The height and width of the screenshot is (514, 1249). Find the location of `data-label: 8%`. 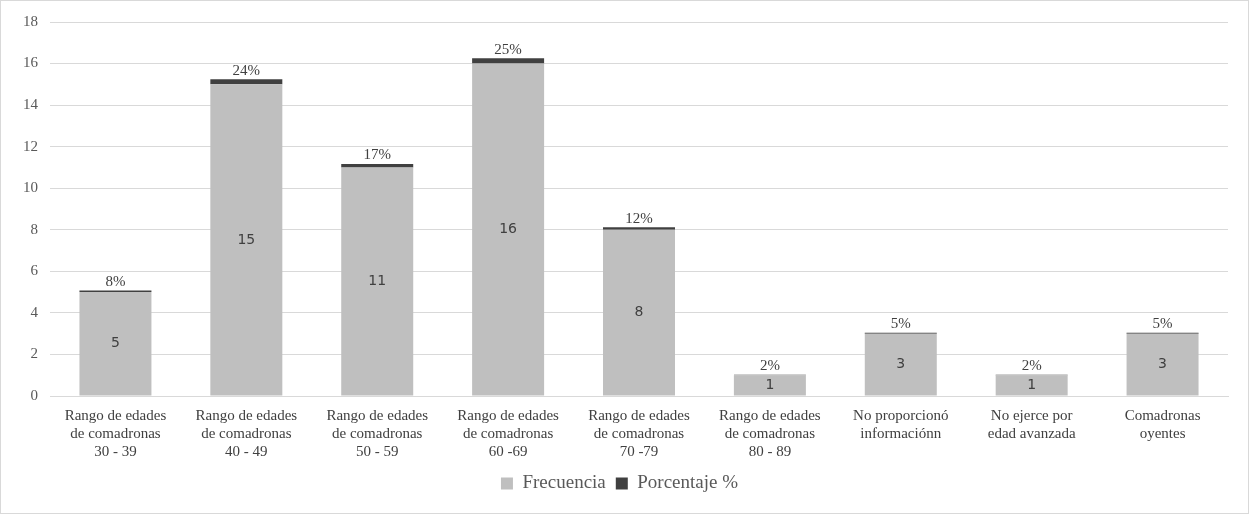

data-label: 8% is located at coordinates (115, 280).